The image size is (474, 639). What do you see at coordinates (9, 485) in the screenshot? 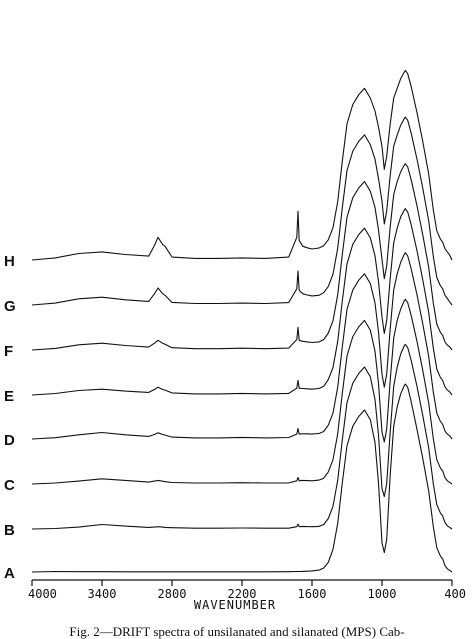
I see `spectrum-label-c: C` at bounding box center [9, 485].